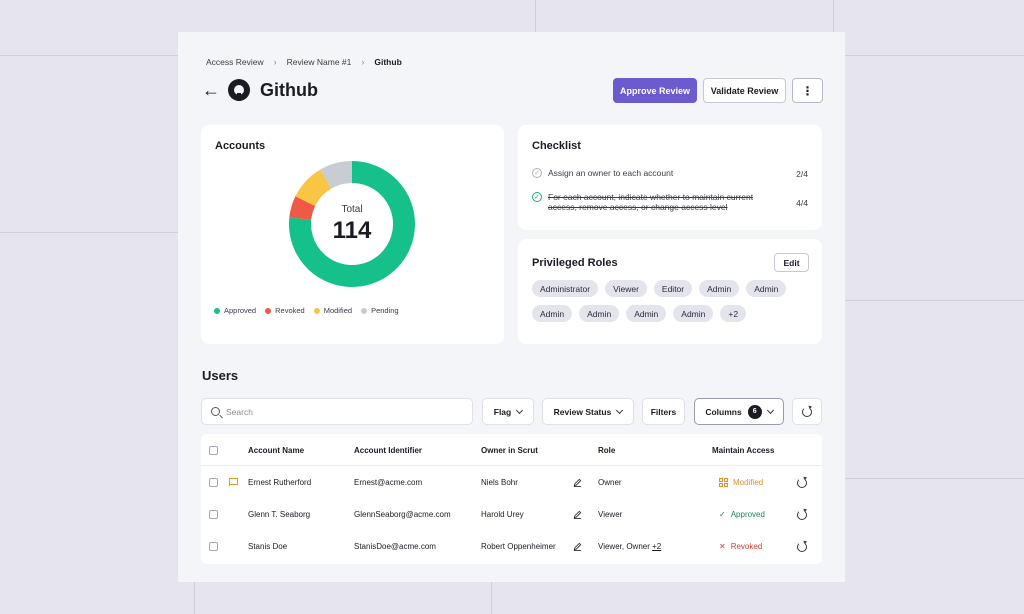 The height and width of the screenshot is (614, 1024). What do you see at coordinates (508, 411) in the screenshot?
I see `flag-filter-button: Flag` at bounding box center [508, 411].